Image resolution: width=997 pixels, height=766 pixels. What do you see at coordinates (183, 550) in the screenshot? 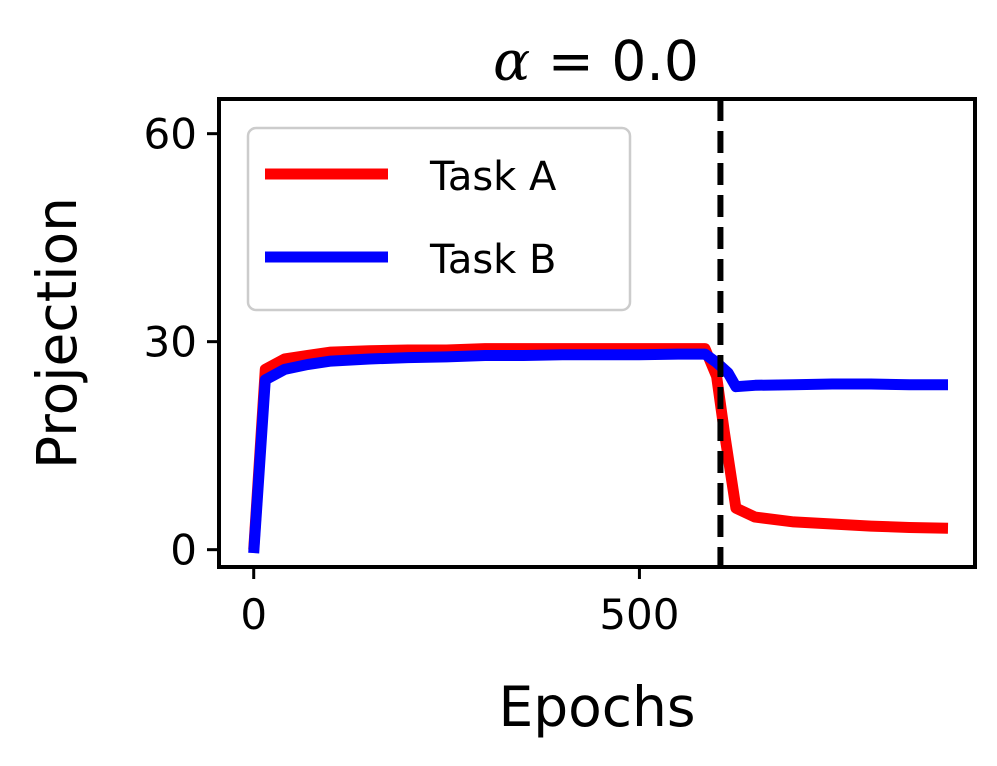
I see `y-tick-label: 0` at bounding box center [183, 550].